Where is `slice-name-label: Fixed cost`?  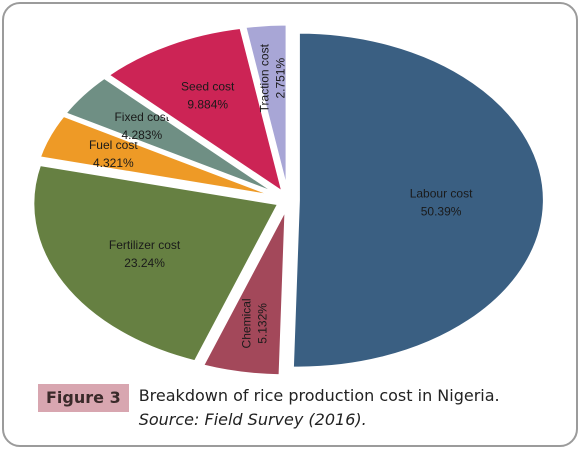
slice-name-label: Fixed cost is located at coordinates (141, 117).